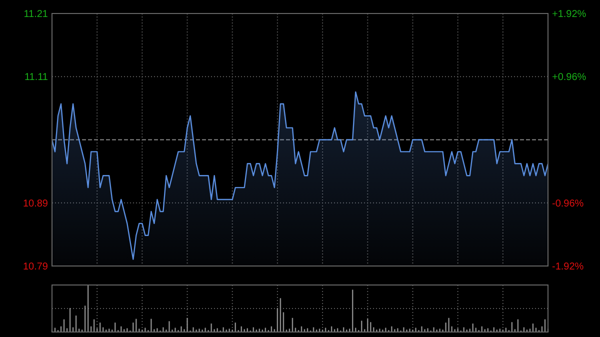 This screenshot has height=337, width=600. I want to click on y2-tick-label: -1.92%, so click(568, 267).